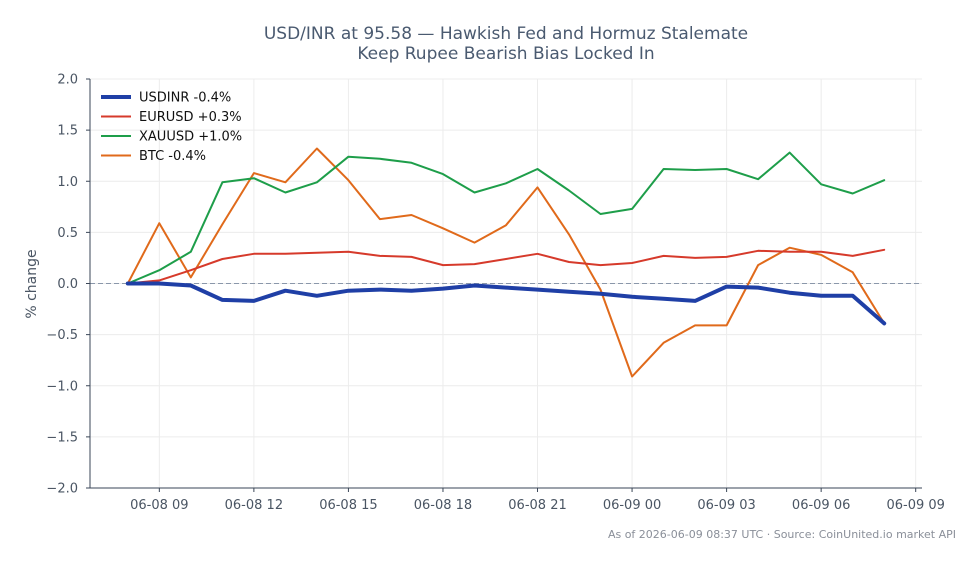  I want to click on x-tick-label: 06-09 09, so click(915, 505).